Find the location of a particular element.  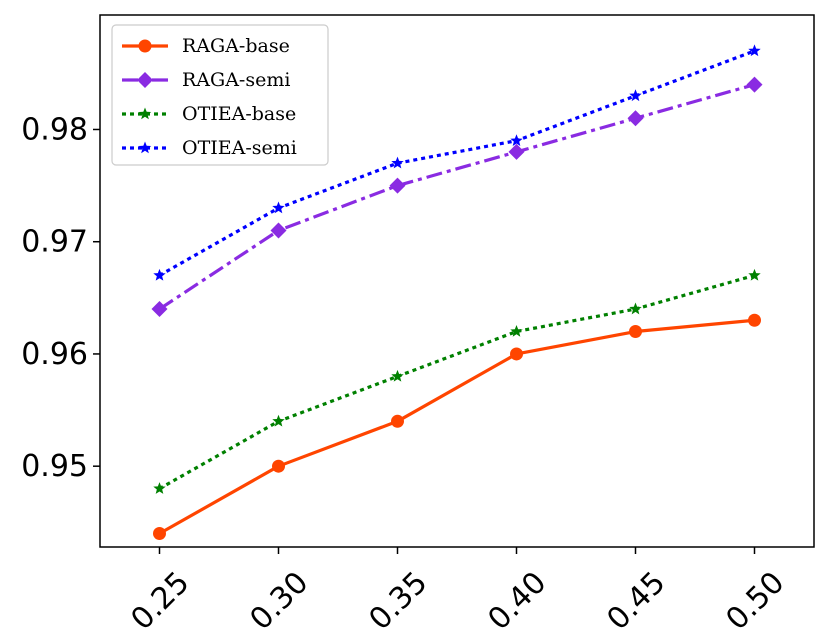

data-point-raga-semi-0.45 is located at coordinates (635, 118).